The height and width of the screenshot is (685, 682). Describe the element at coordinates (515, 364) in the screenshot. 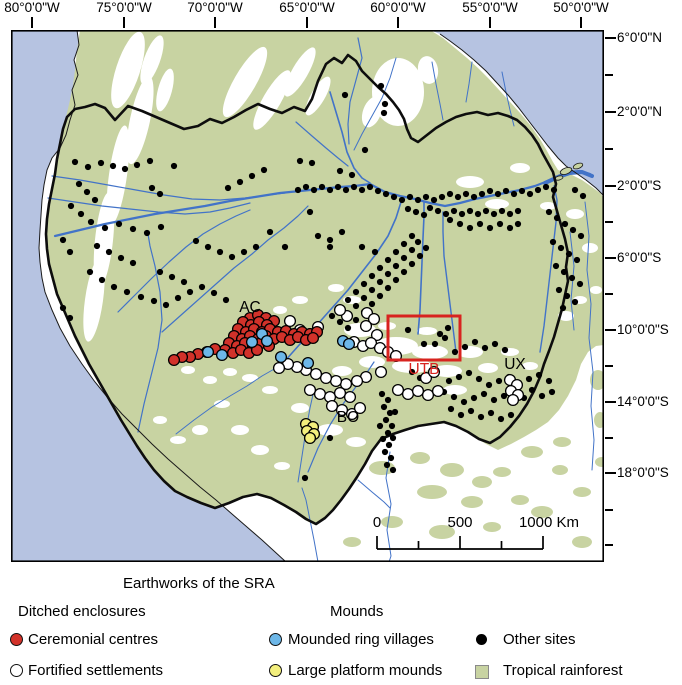

I see `region-label-ux: UX` at that location.